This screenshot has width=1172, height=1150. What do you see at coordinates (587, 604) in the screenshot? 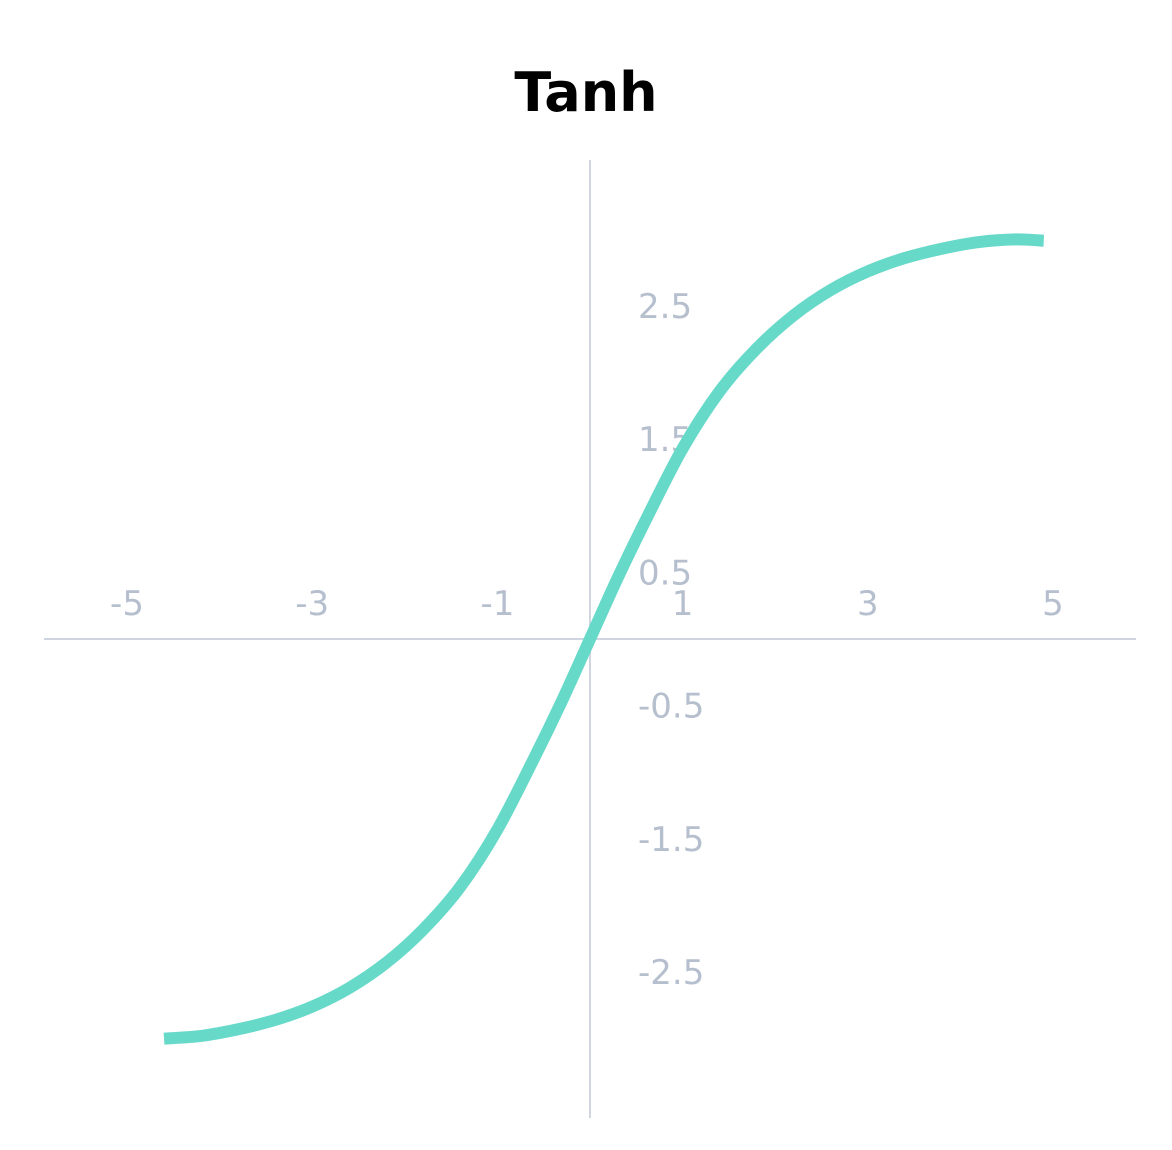
I see `x-tick-labels: -5 -3 -1 1 3 5` at bounding box center [587, 604].